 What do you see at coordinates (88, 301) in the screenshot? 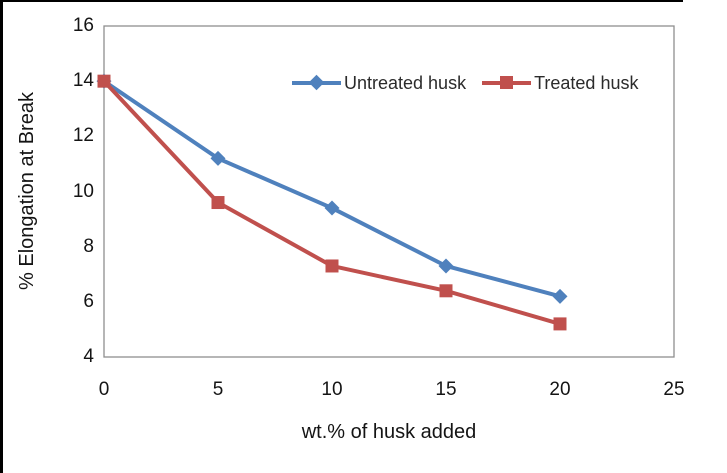
I see `y-tick-label: 6` at bounding box center [88, 301].